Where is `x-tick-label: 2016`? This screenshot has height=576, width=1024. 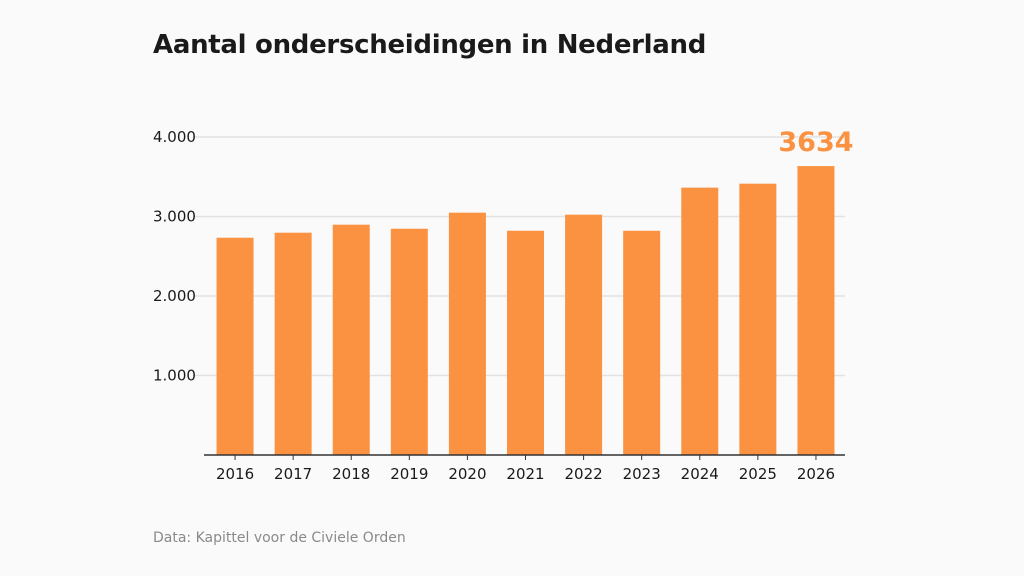
x-tick-label: 2016 is located at coordinates (235, 474).